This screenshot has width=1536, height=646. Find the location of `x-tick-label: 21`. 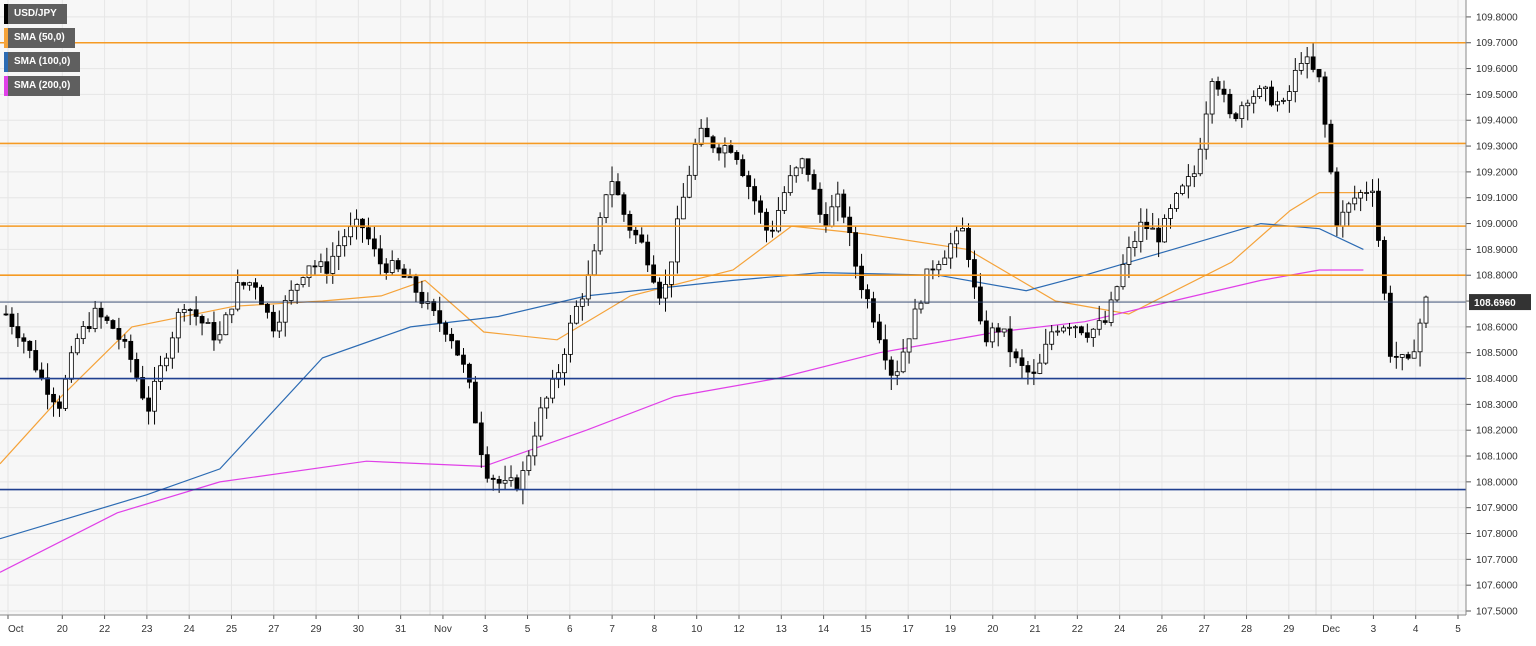

x-tick-label: 21 is located at coordinates (1035, 629).